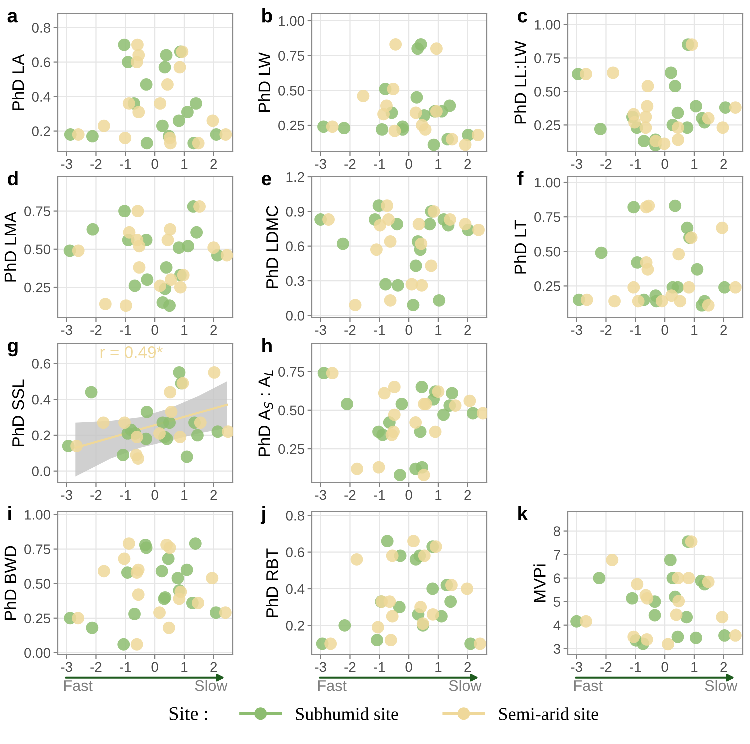  What do you see at coordinates (540, 583) in the screenshot?
I see `y-axis-title: MVPi` at bounding box center [540, 583].